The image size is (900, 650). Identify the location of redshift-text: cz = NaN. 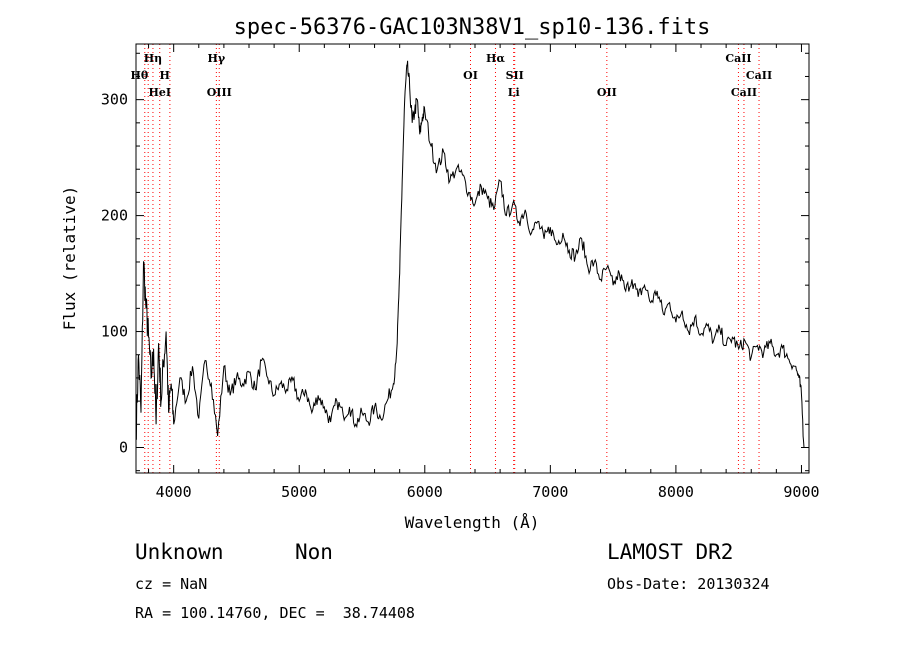
(171, 584).